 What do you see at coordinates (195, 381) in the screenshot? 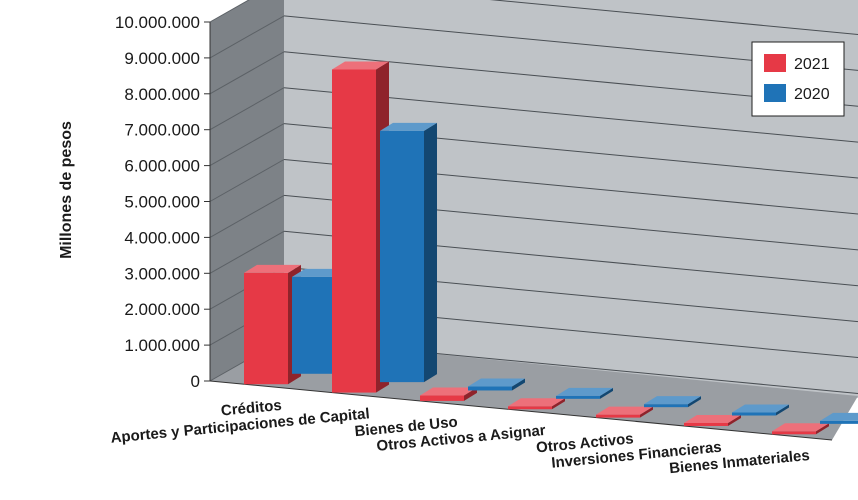
I see `y-tick-label: 0` at bounding box center [195, 381].